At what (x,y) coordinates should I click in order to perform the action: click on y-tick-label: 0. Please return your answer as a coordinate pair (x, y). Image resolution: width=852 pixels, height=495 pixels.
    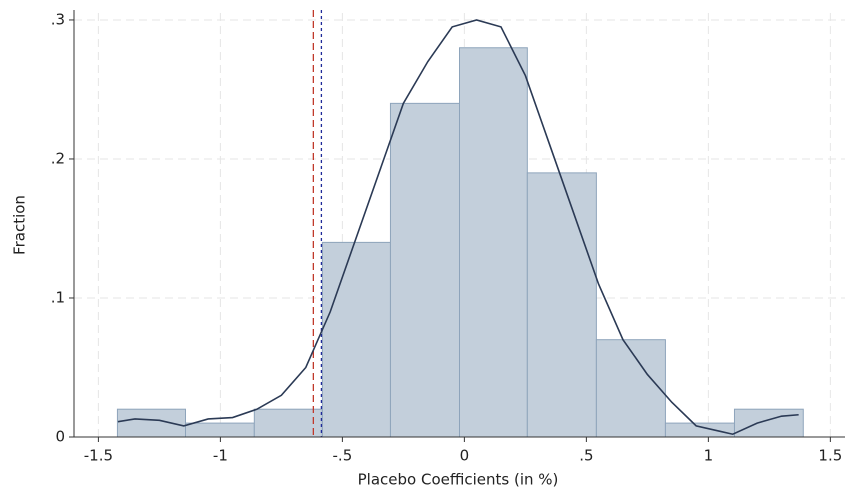
    Looking at the image, I should click on (60, 437).